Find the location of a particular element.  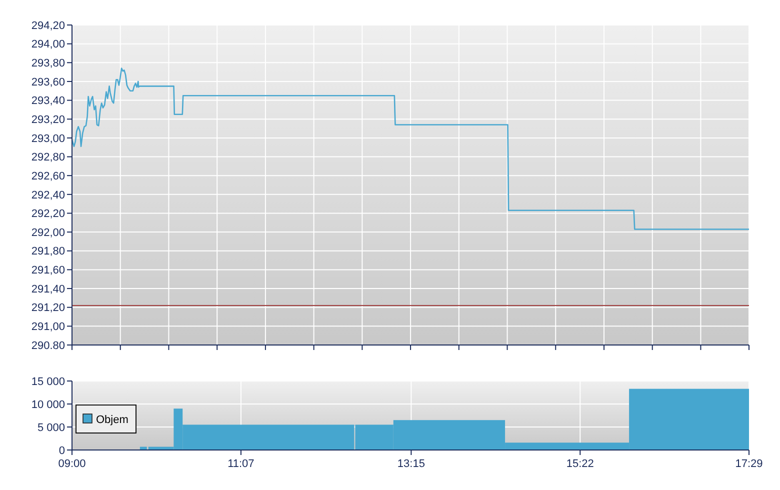

x-tick-label: 09:00 is located at coordinates (72, 464).